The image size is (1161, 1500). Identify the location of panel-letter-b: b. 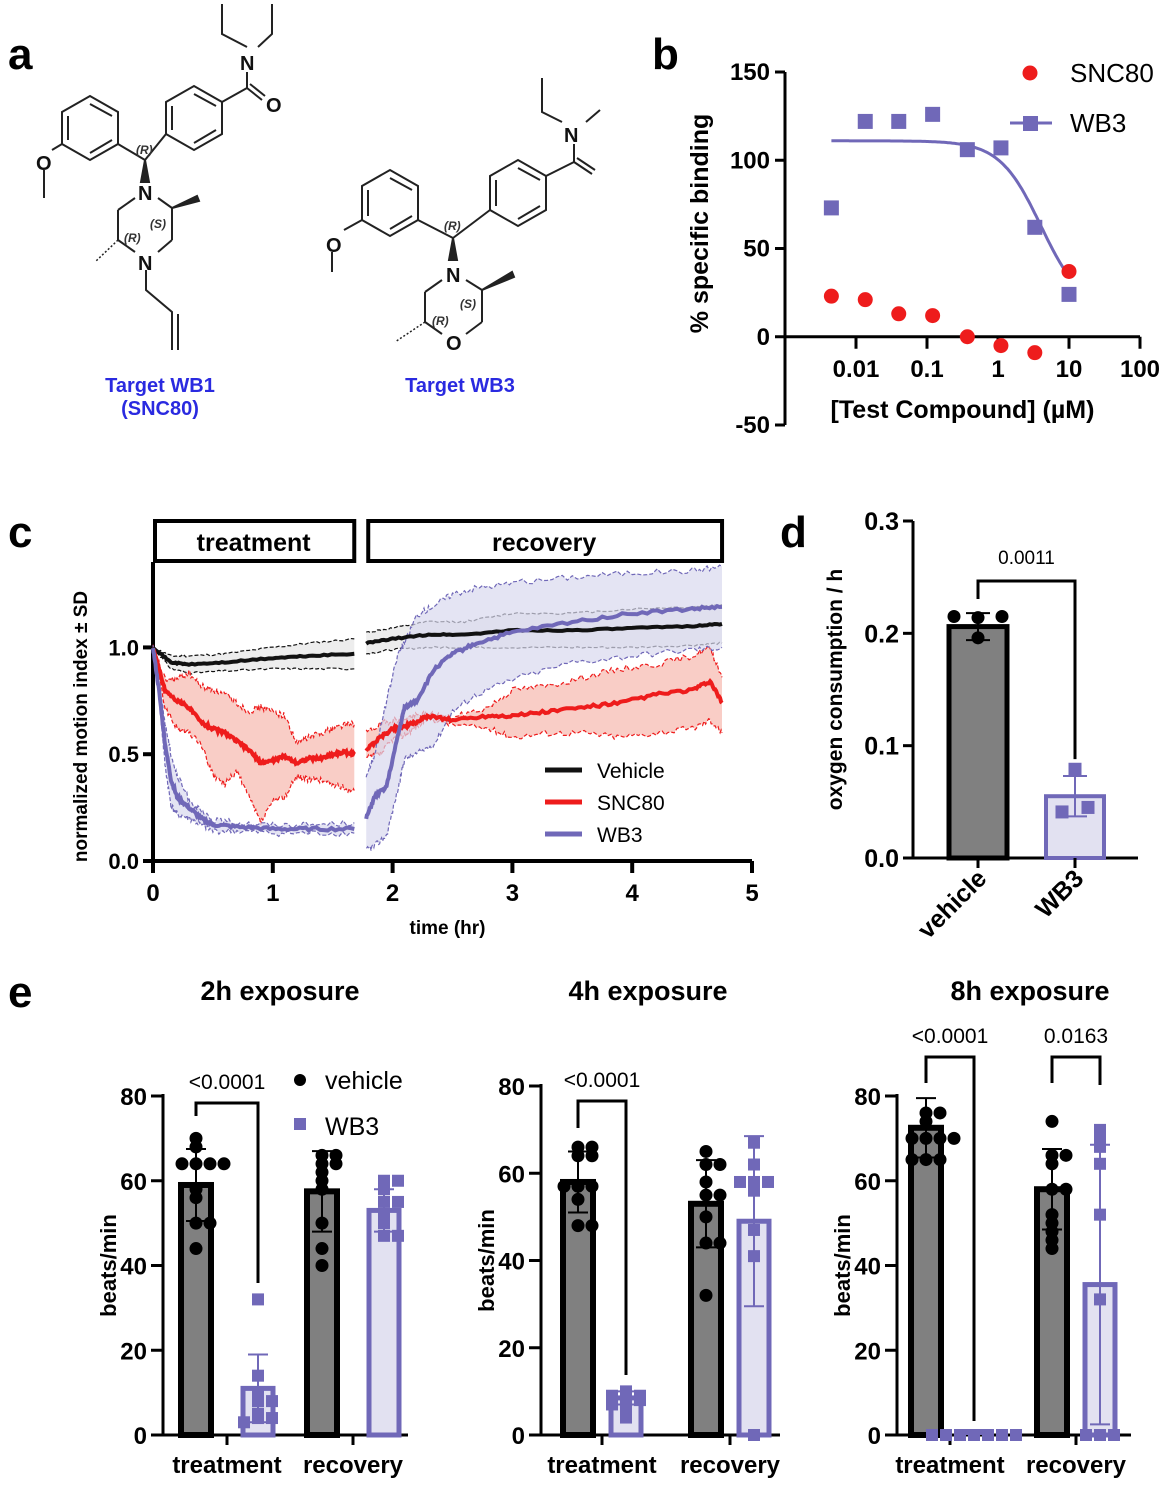
(665, 54).